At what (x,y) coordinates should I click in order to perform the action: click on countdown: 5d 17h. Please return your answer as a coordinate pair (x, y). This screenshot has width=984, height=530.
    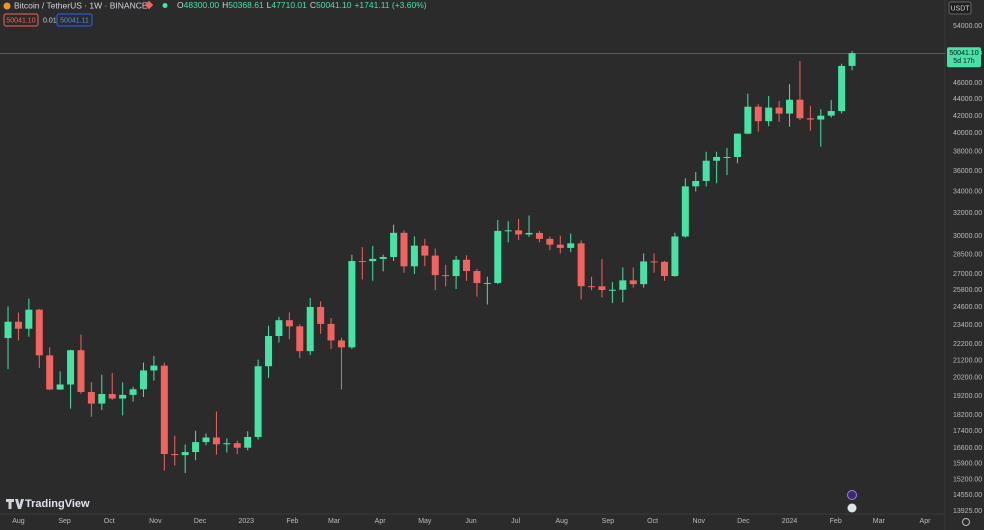
    Looking at the image, I should click on (964, 61).